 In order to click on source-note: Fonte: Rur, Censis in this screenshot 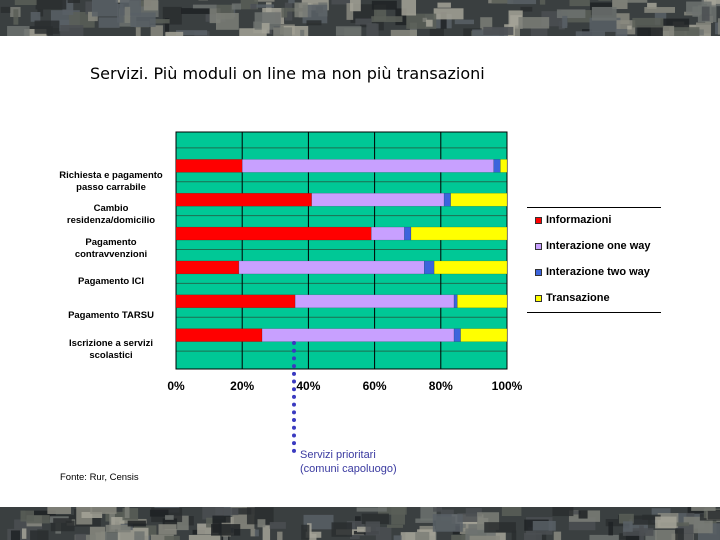, I will do `click(99, 477)`.